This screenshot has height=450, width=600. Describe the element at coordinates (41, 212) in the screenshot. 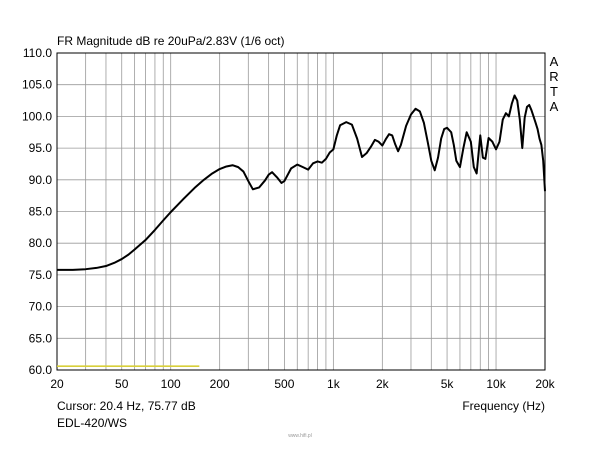

I see `y-tick-label: 85.0` at that location.